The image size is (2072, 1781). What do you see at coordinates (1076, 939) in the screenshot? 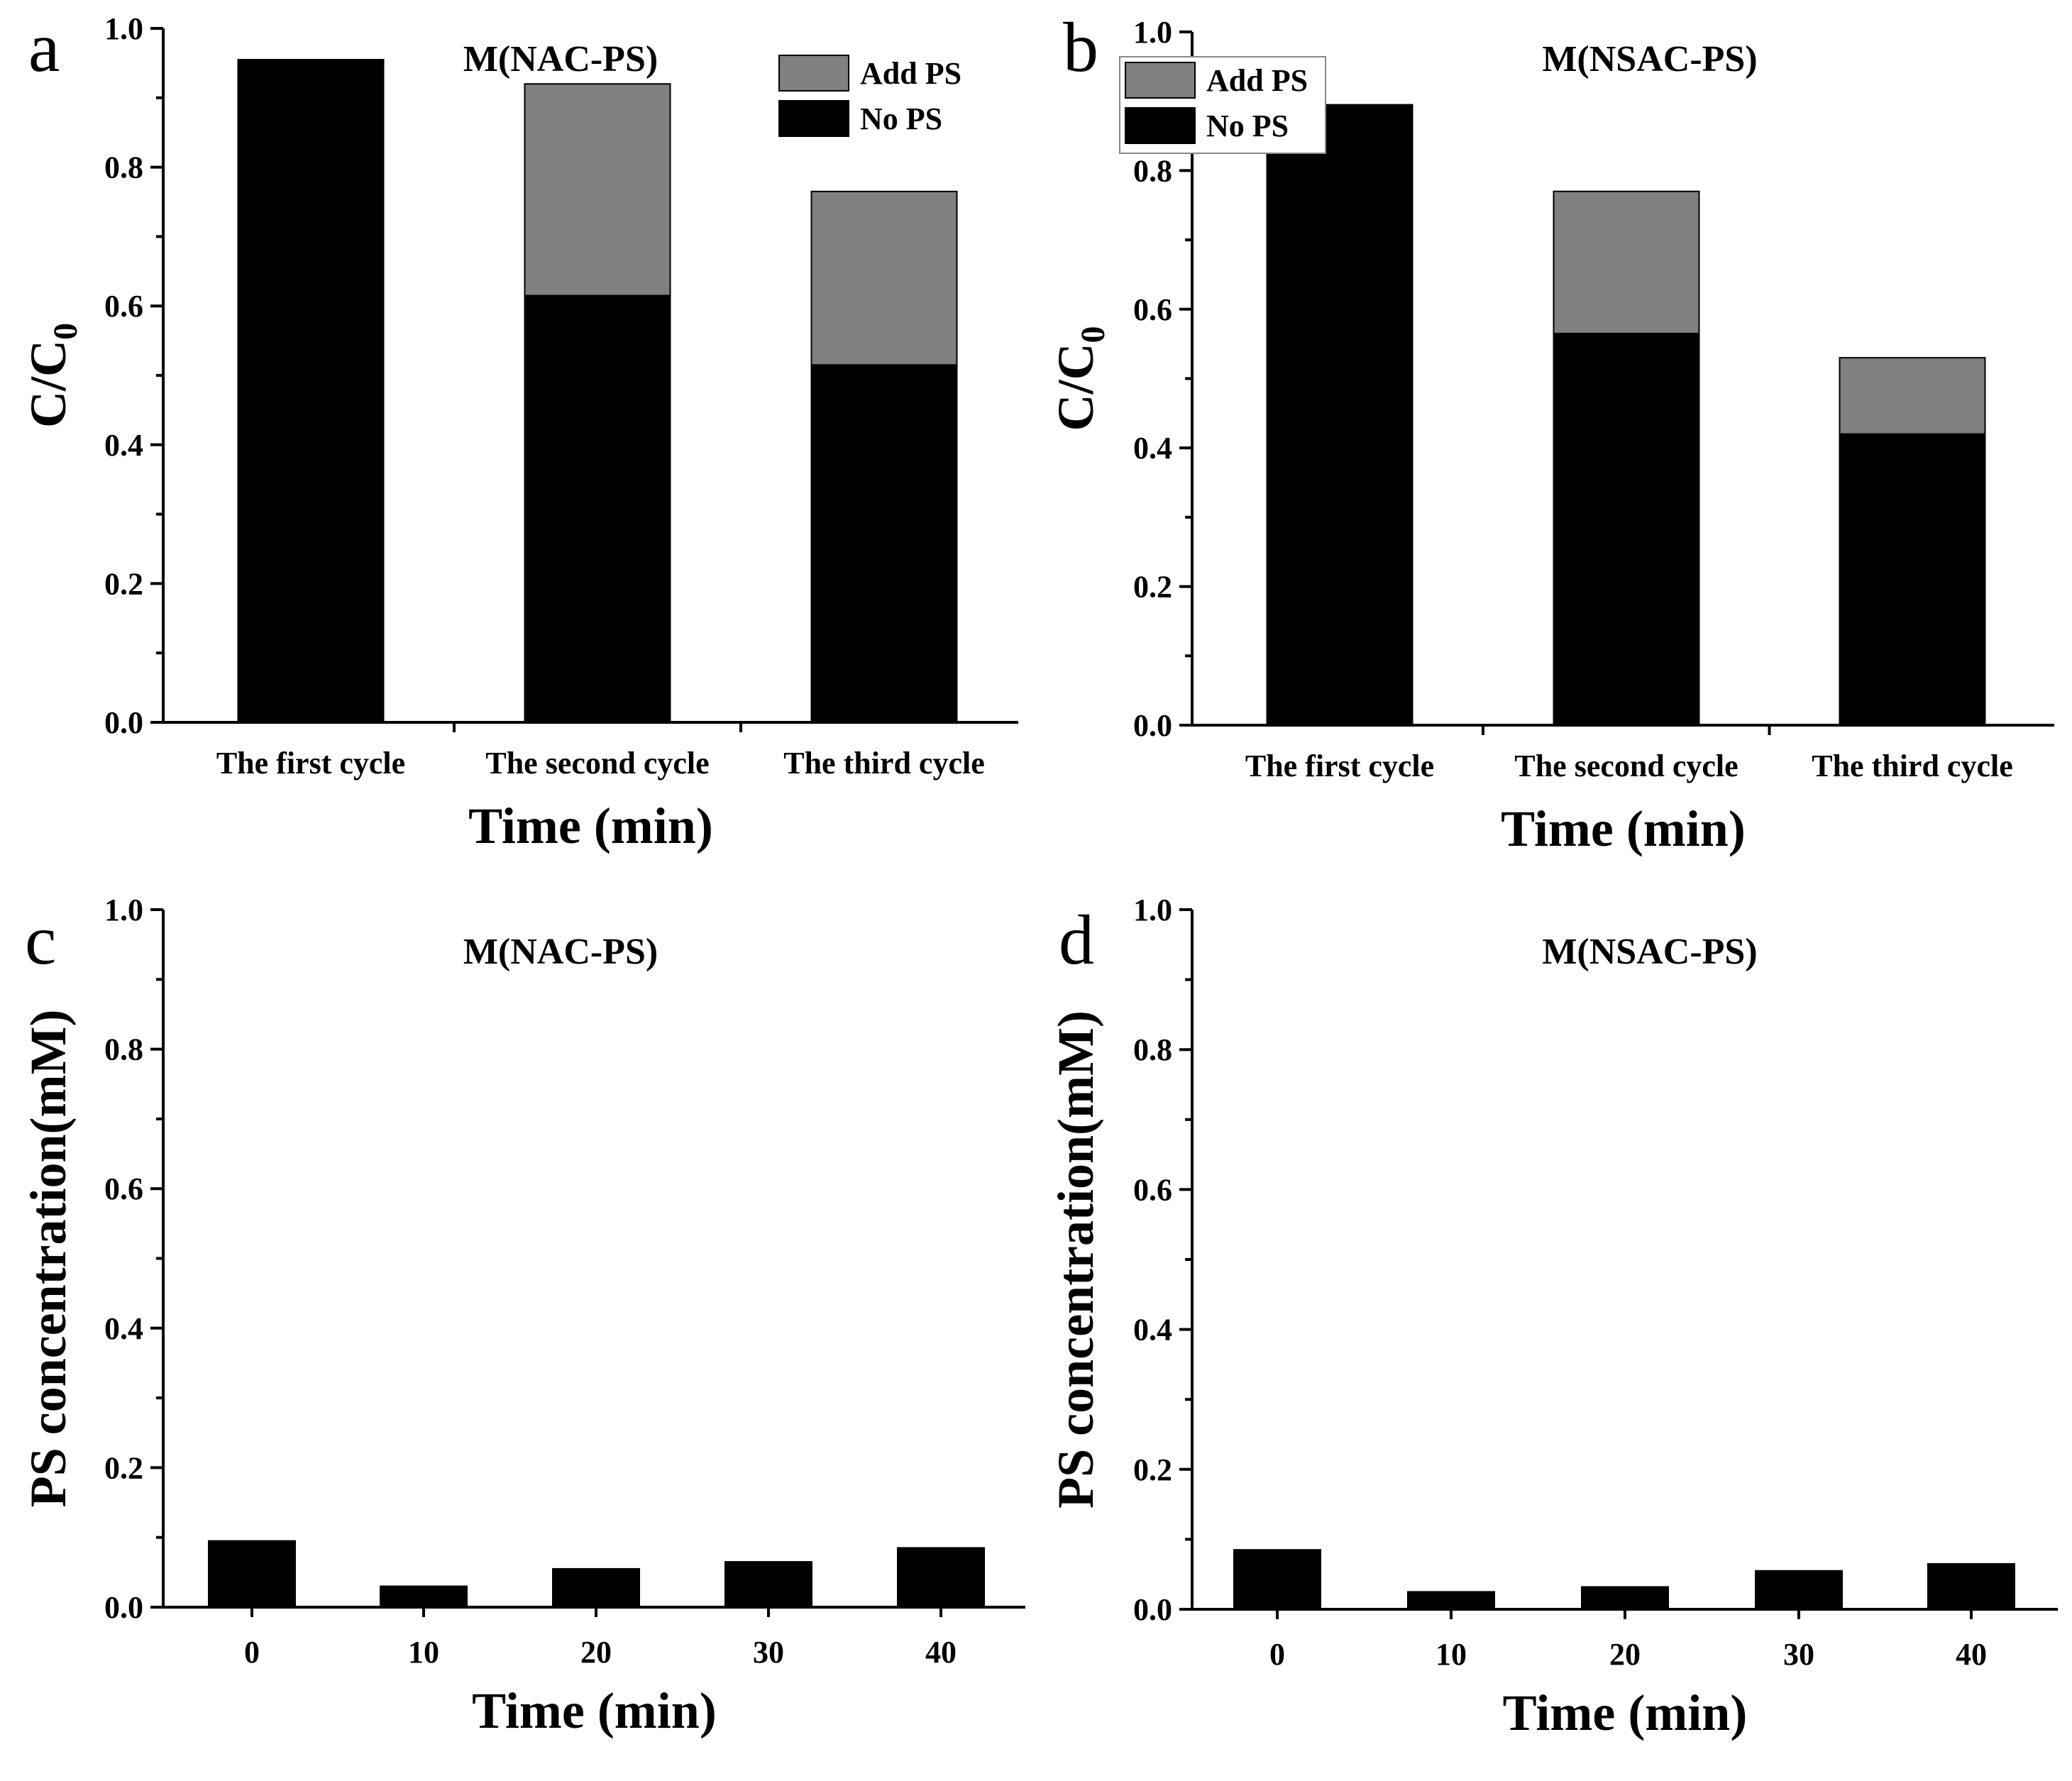
I see `panel-letter: d` at bounding box center [1076, 939].